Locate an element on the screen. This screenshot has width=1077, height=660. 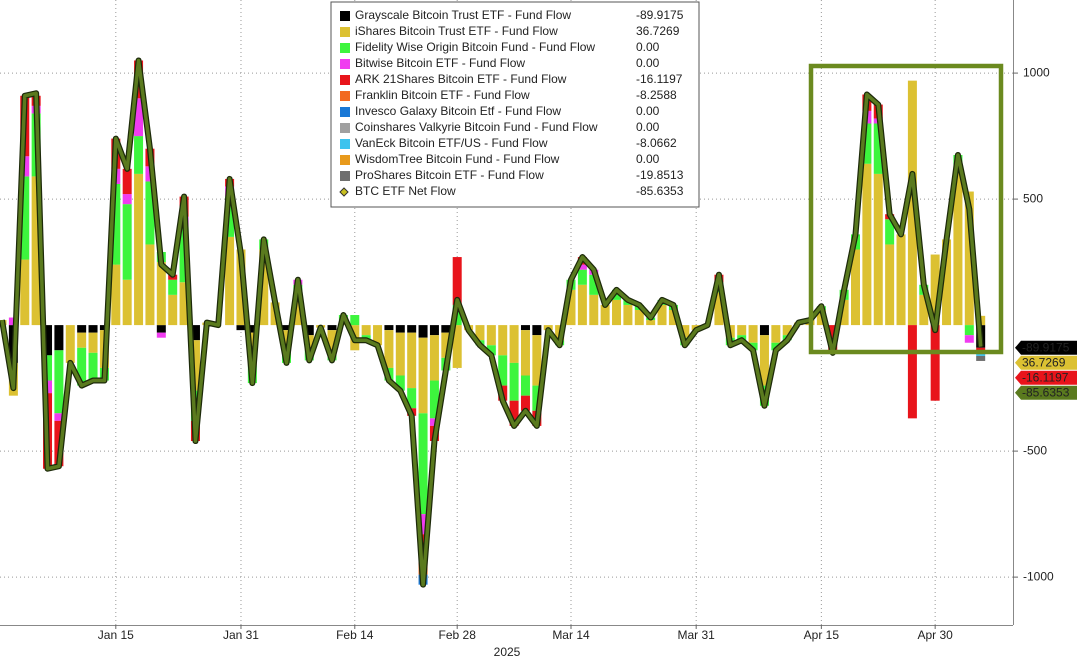
legend-label: ProShares Bitcoin ETF - Fund Flow is located at coordinates (449, 175).